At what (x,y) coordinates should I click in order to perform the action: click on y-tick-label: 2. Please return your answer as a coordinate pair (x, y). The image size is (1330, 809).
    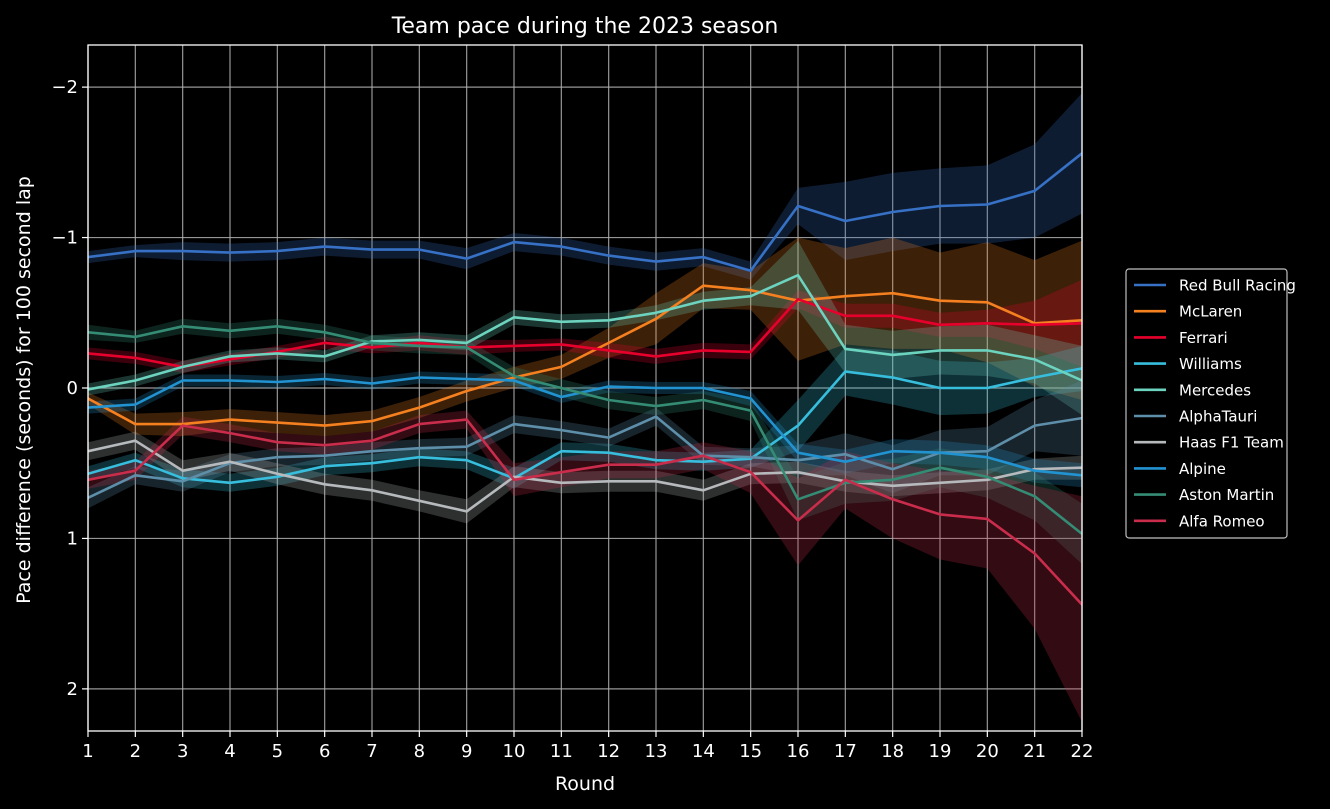
    Looking at the image, I should click on (72, 689).